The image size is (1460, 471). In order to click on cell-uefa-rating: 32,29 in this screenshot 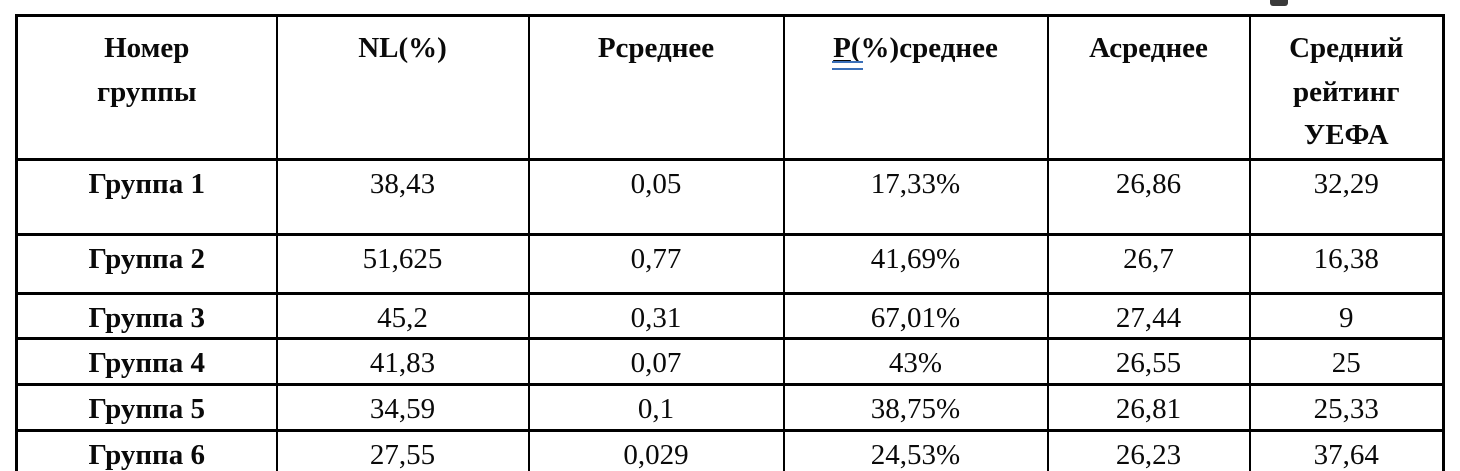, I will do `click(1346, 196)`.